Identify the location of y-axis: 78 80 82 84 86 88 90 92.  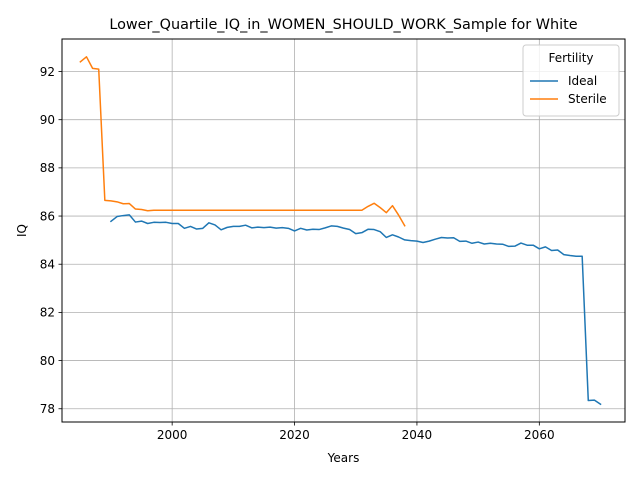
(51, 240).